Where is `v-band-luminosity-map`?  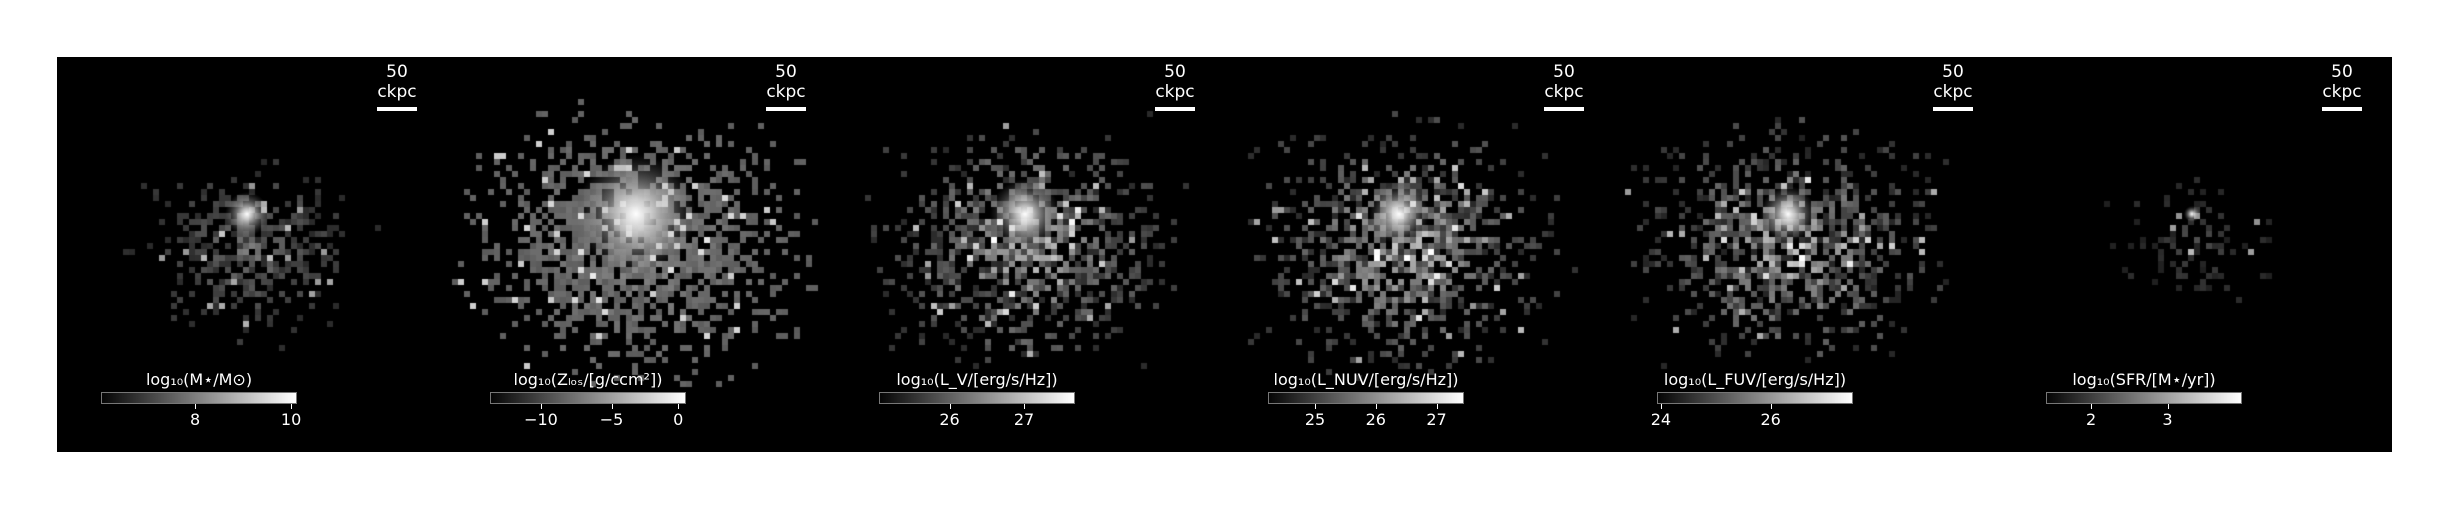
v-band-luminosity-map is located at coordinates (1029, 254).